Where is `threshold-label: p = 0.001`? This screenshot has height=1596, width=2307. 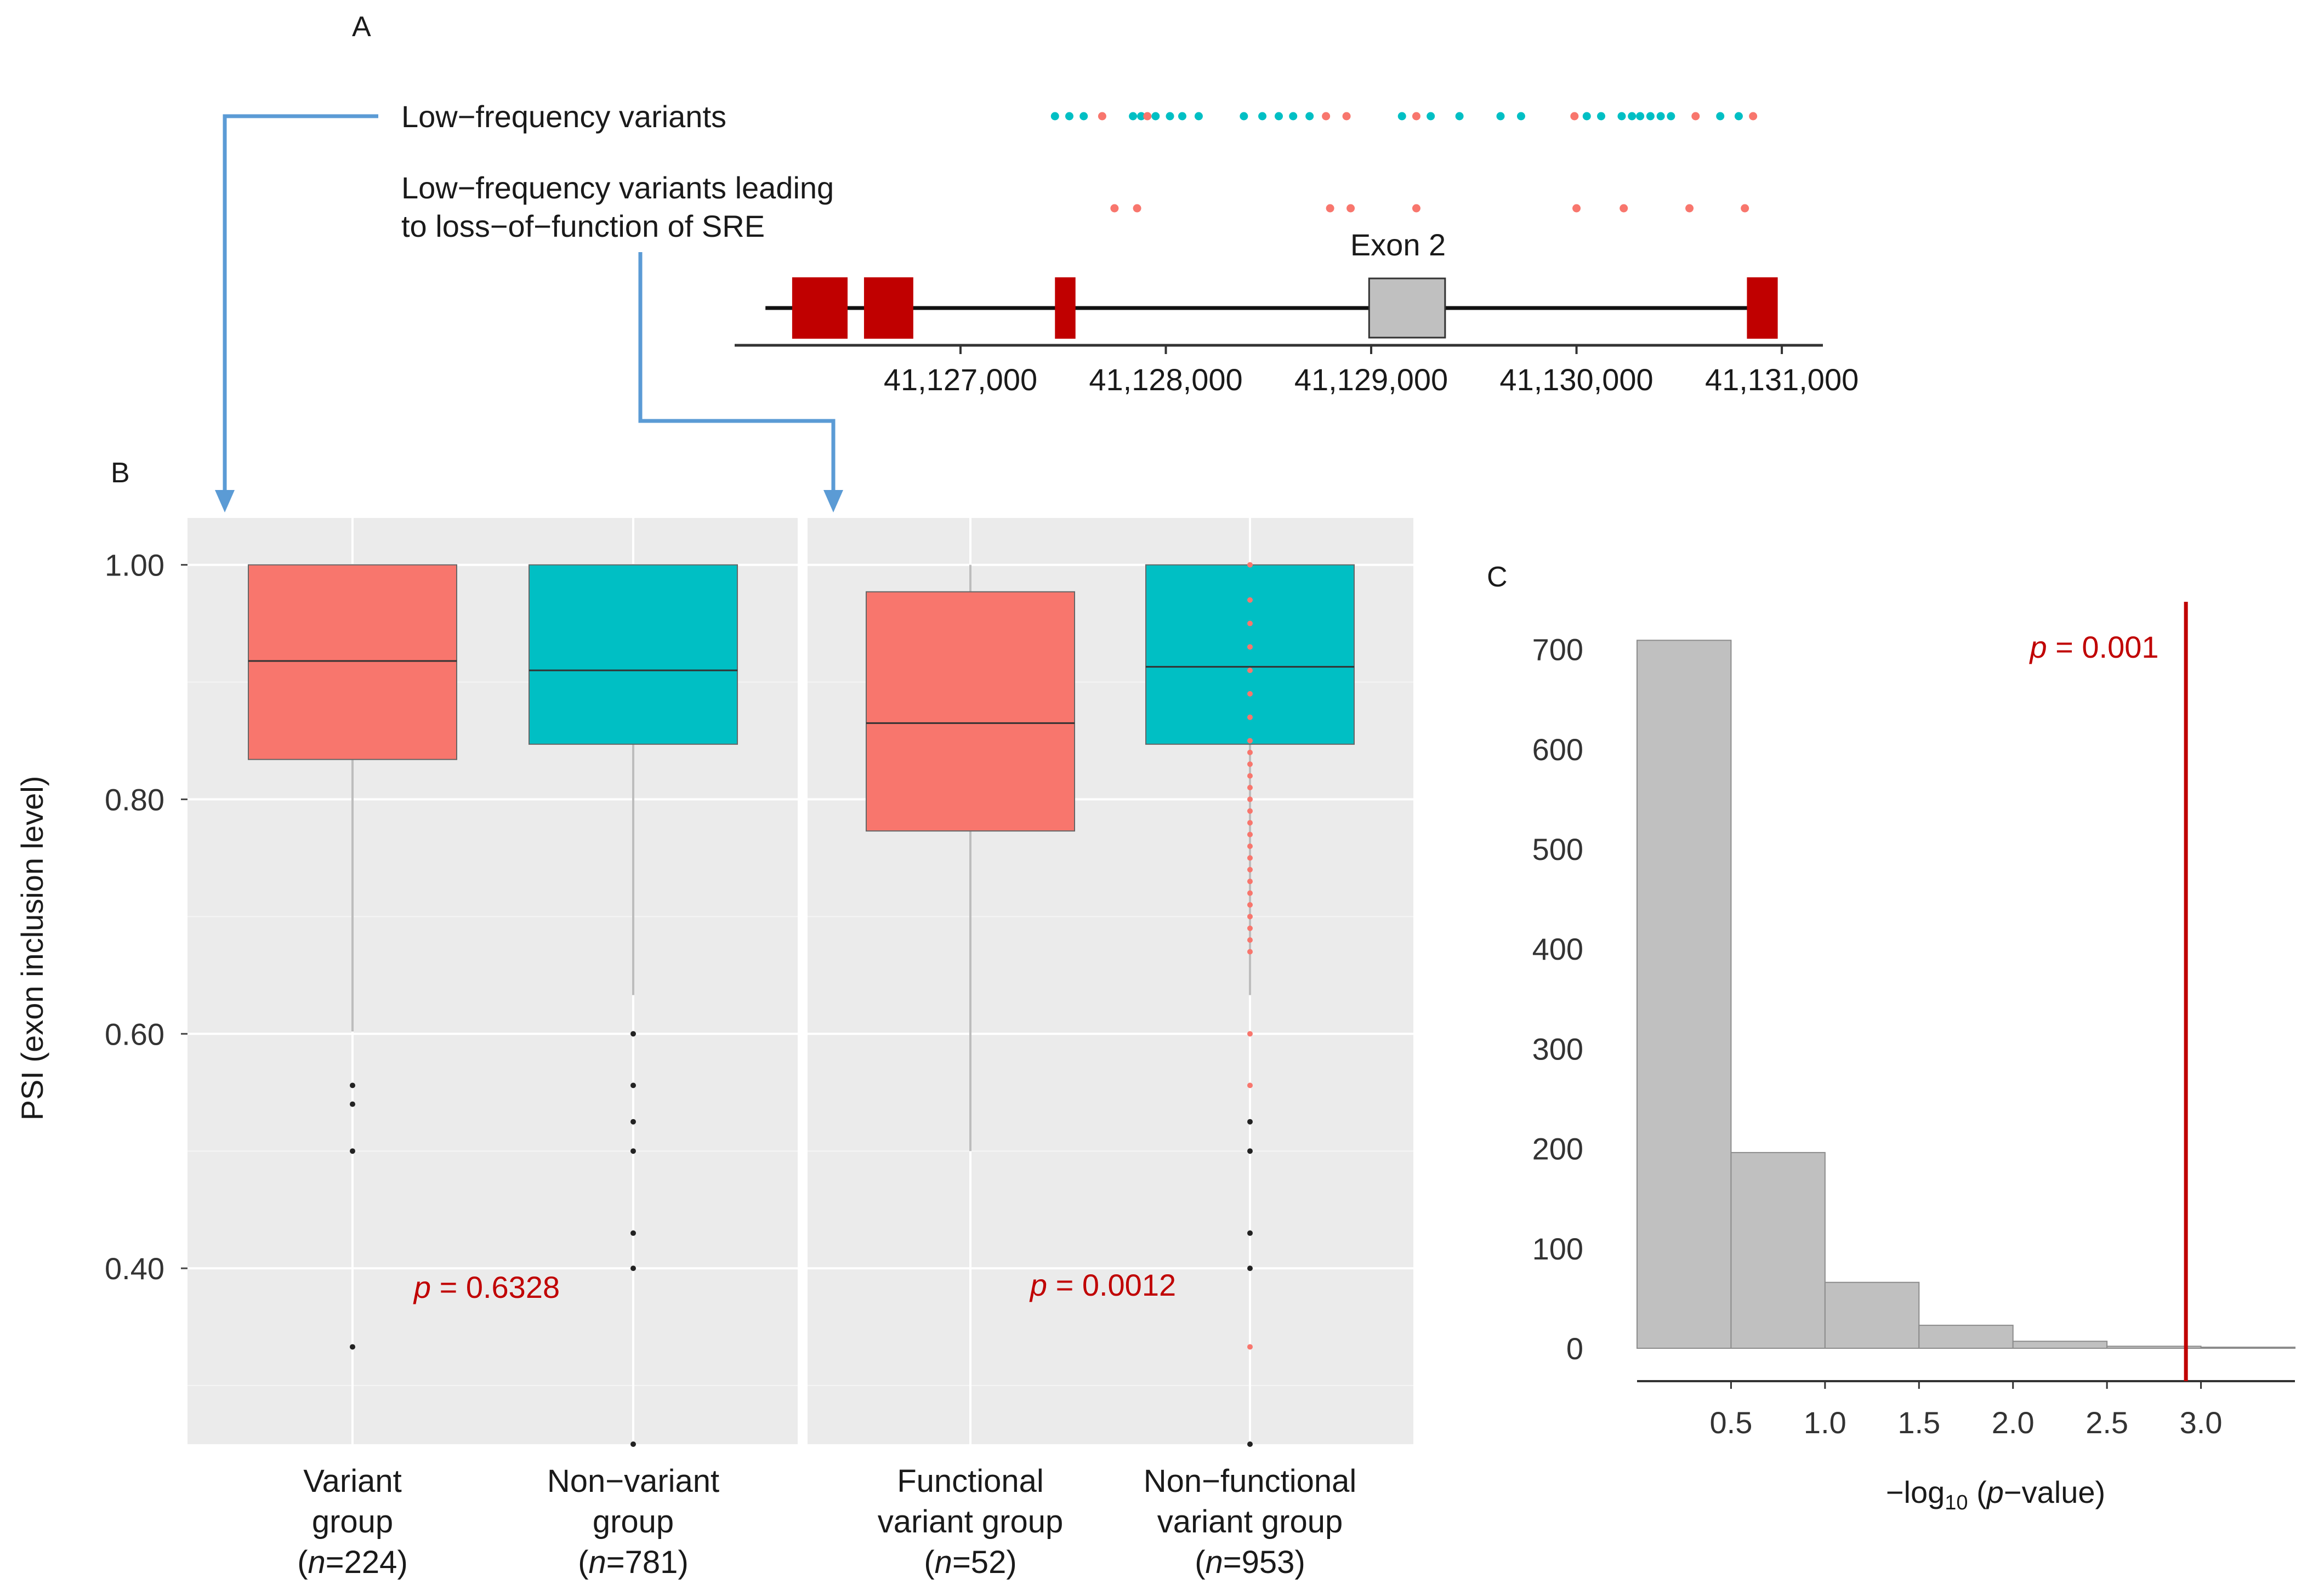
threshold-label: p = 0.001 is located at coordinates (2093, 647).